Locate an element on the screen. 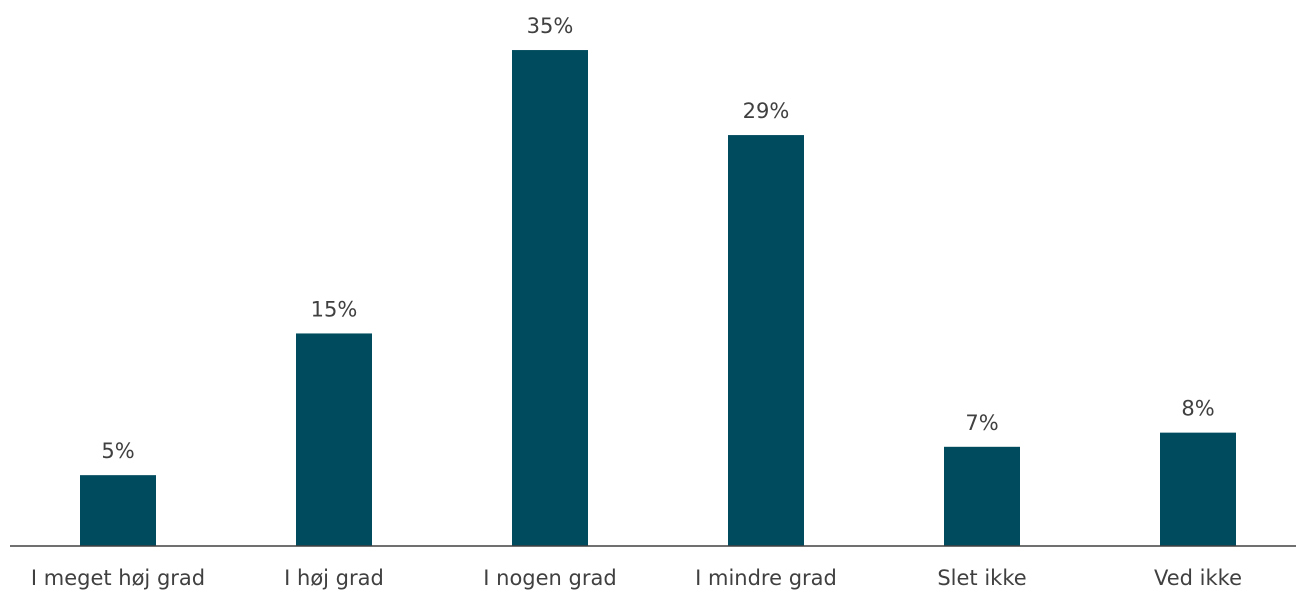 This screenshot has width=1296, height=591. value-label: 8% is located at coordinates (1197, 409).